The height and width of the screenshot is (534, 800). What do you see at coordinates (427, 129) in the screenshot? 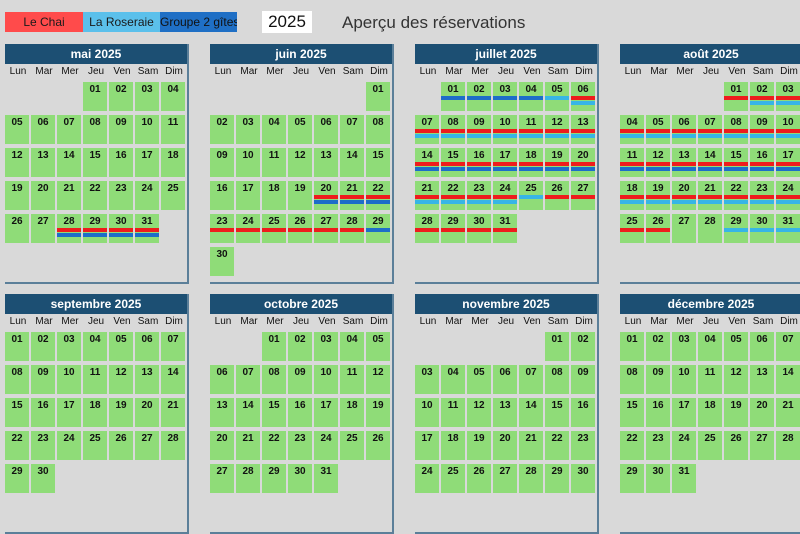
I see `day-cell: 07` at bounding box center [427, 129].